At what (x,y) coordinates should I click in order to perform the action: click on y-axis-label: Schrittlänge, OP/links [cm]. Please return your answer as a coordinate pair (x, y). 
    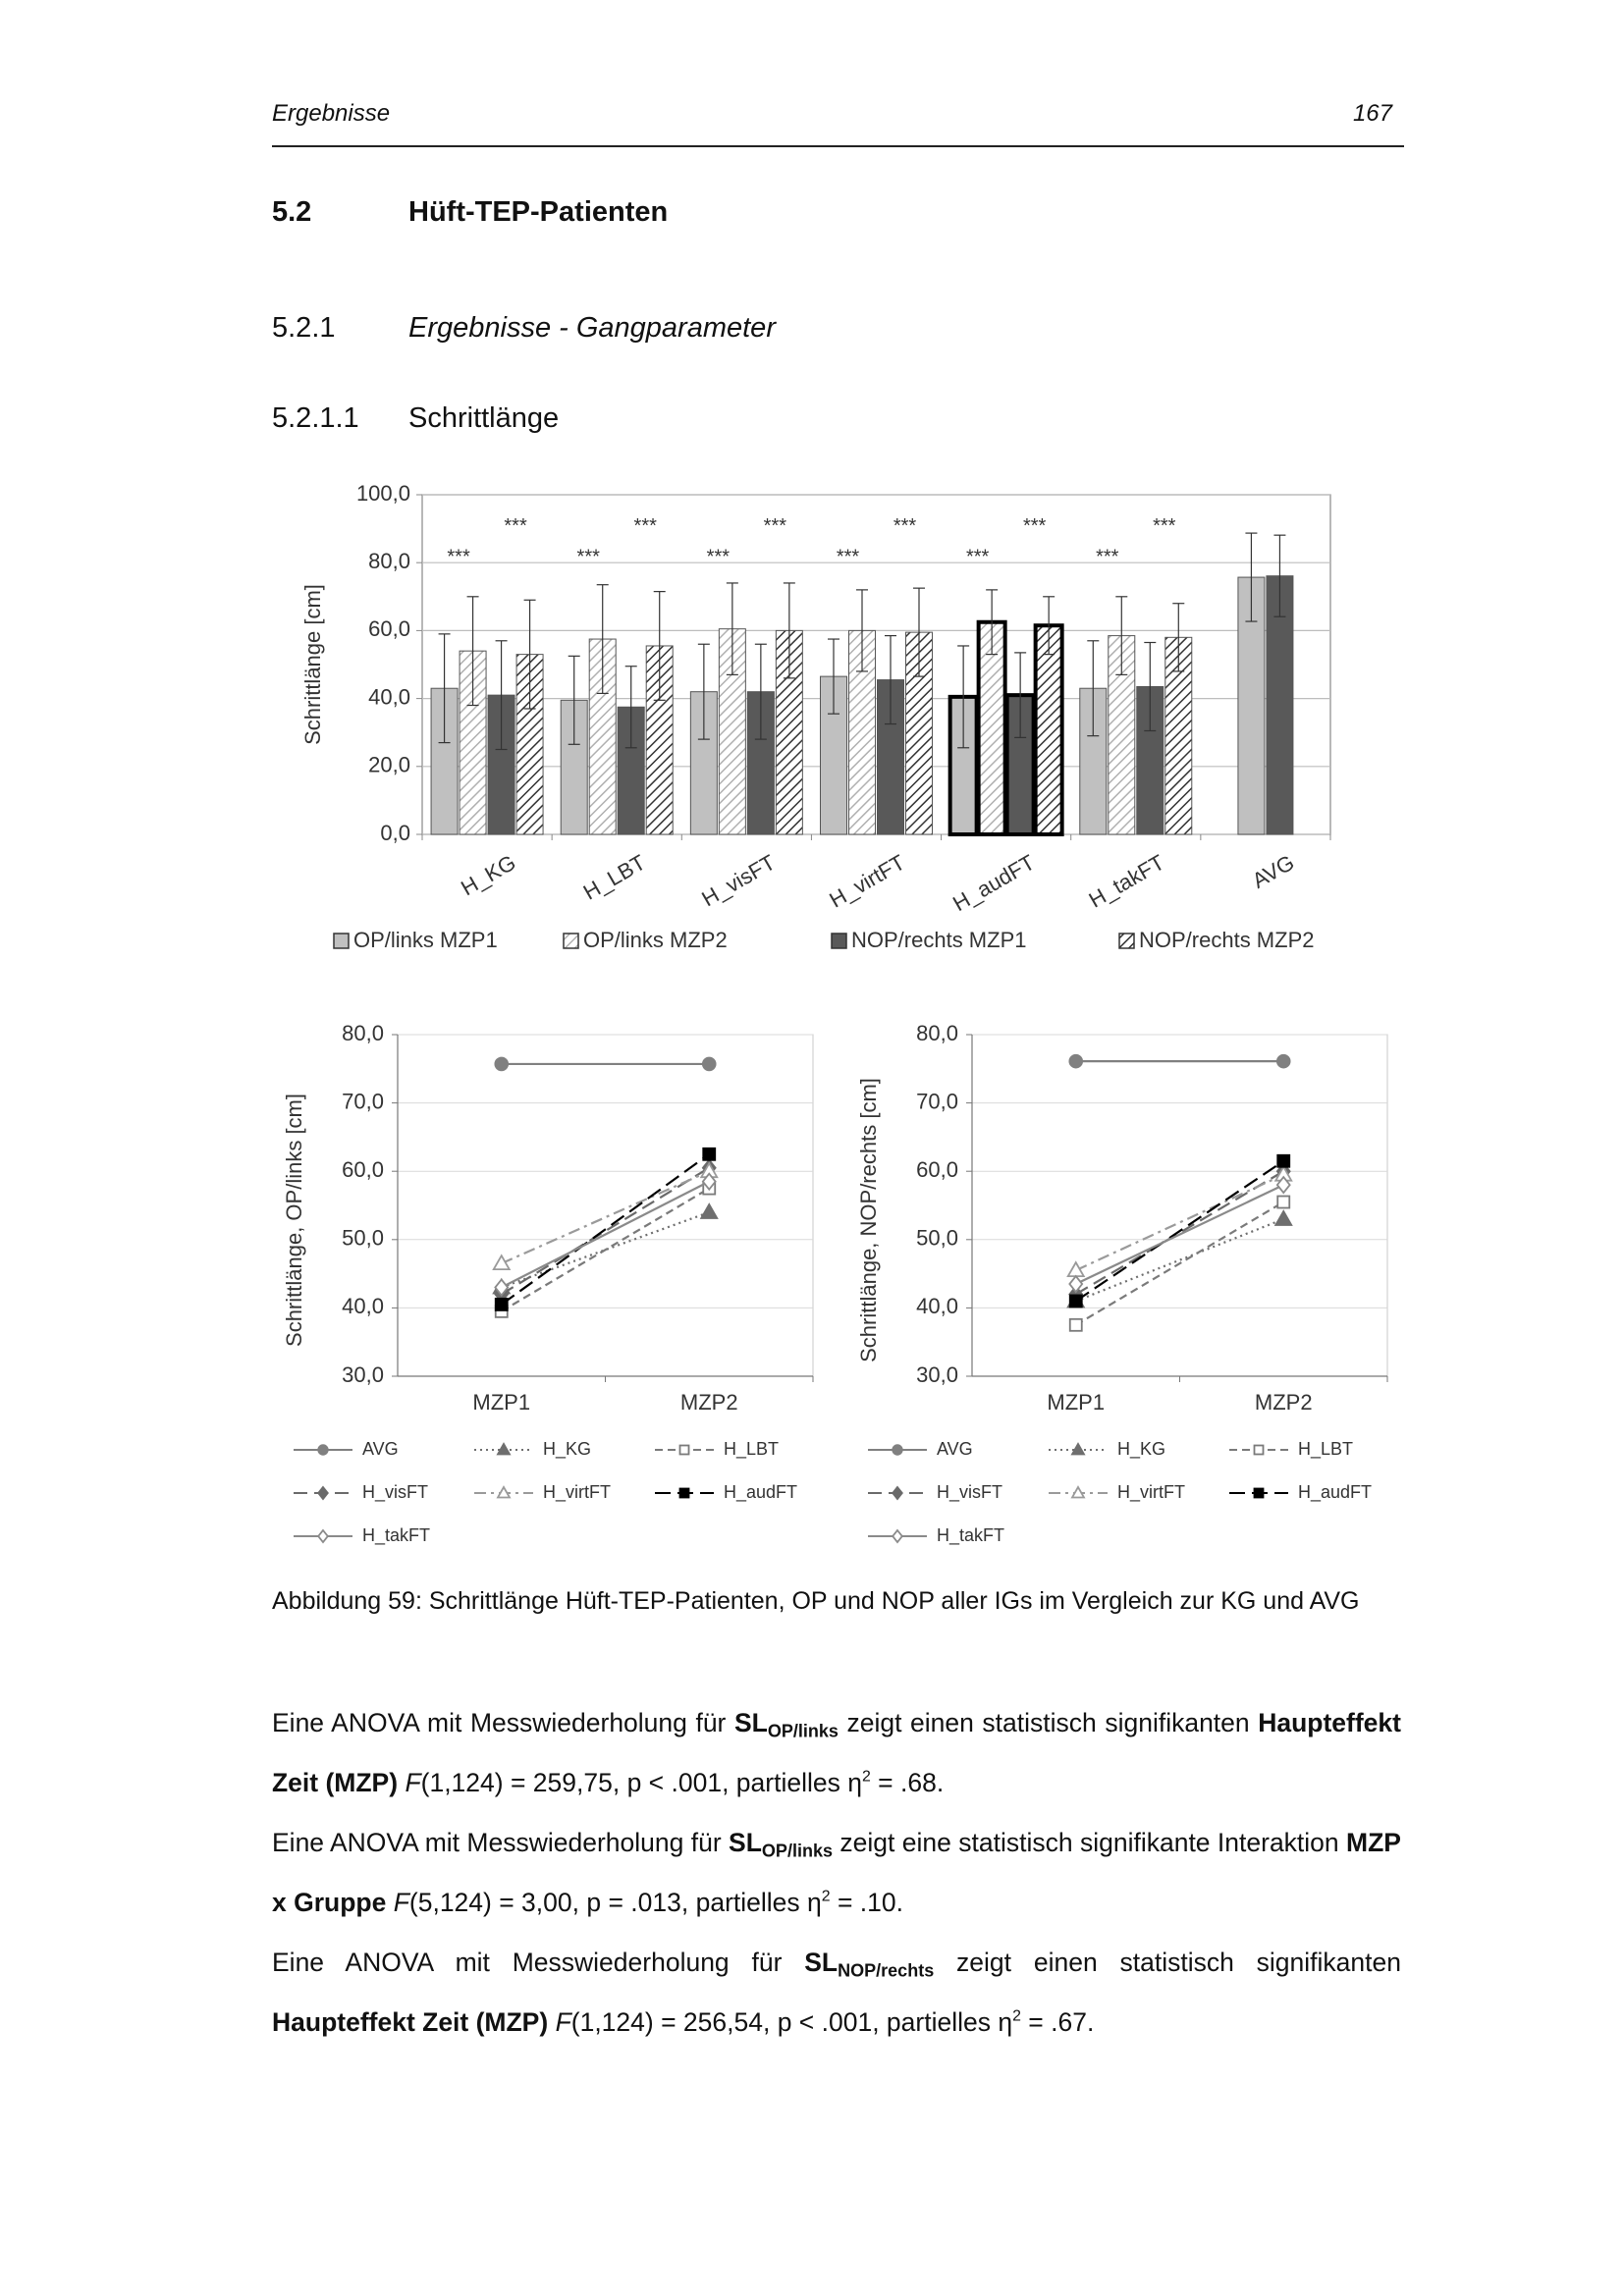
    Looking at the image, I should click on (294, 1220).